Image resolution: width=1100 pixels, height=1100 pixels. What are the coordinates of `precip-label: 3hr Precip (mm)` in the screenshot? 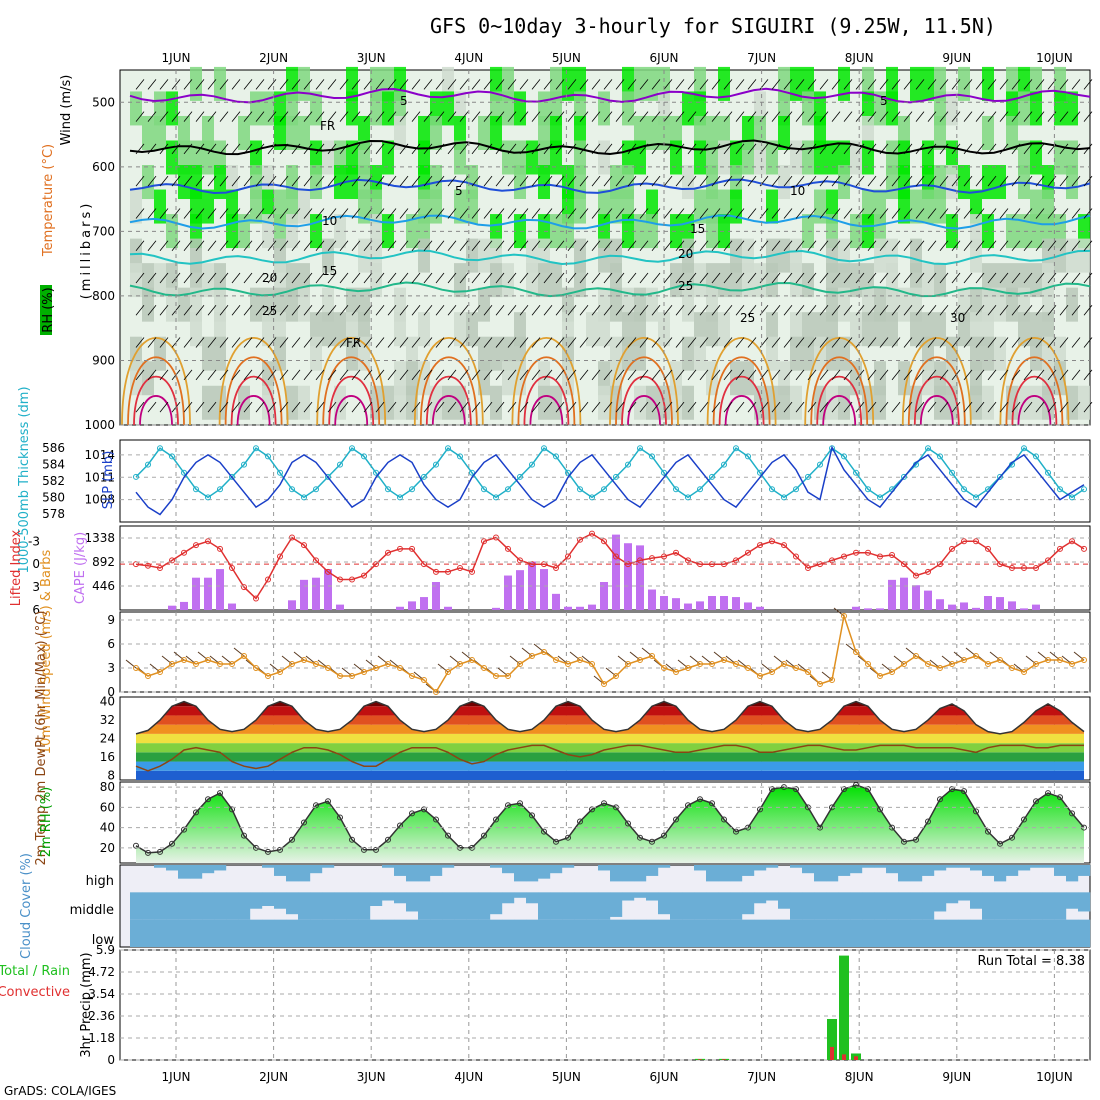 It's located at (86, 1004).